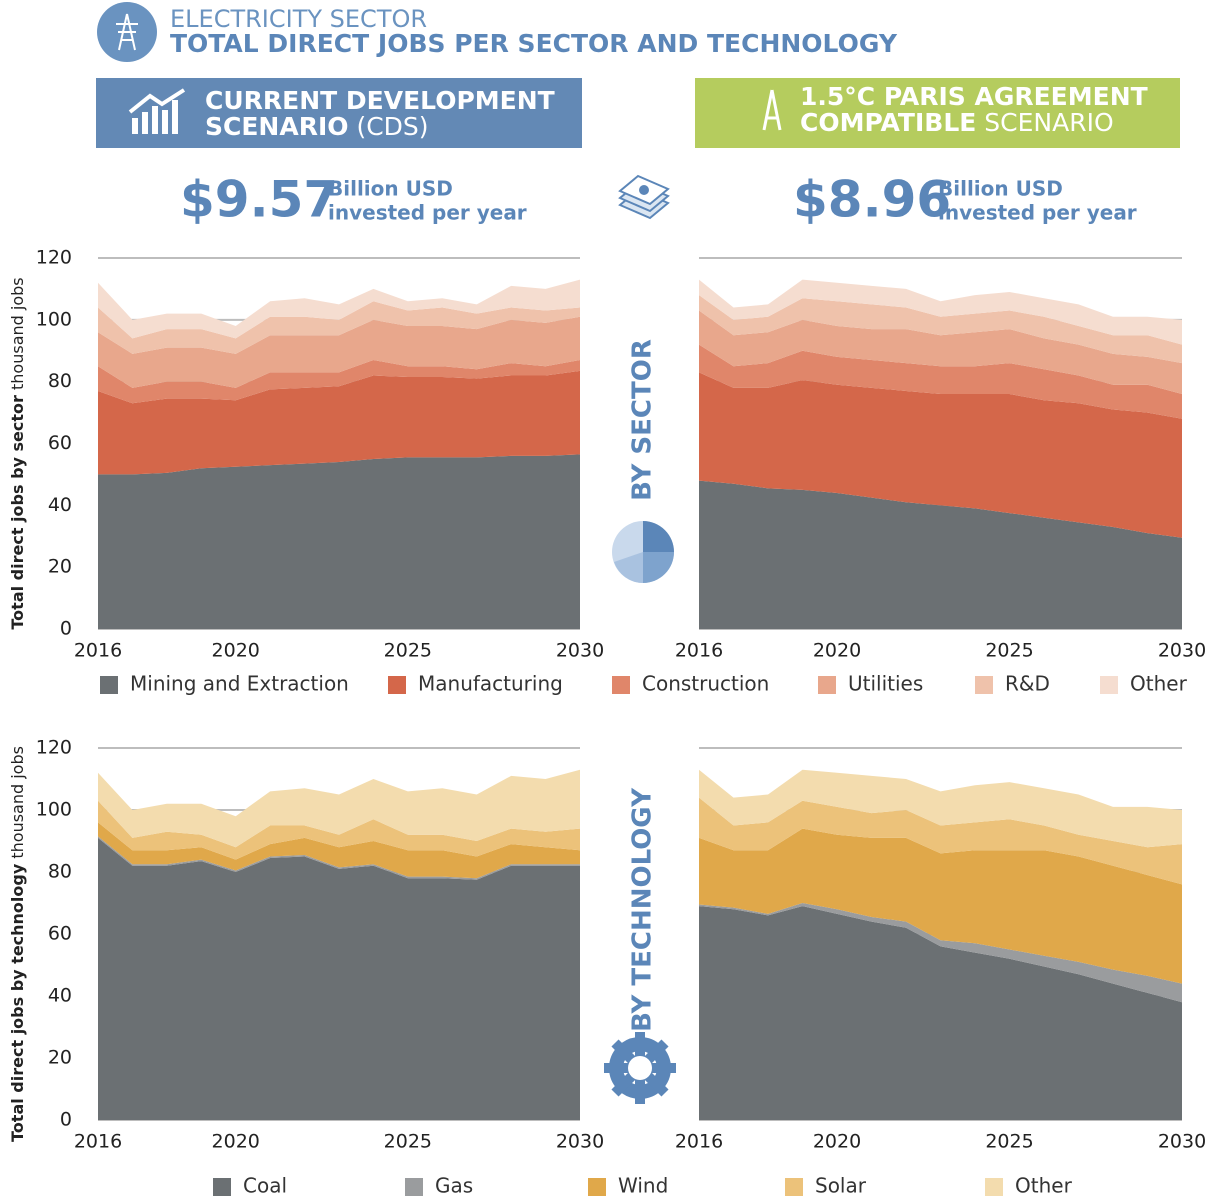 The height and width of the screenshot is (1200, 1212). I want to click on side-label: BY SECTOR, so click(643, 420).